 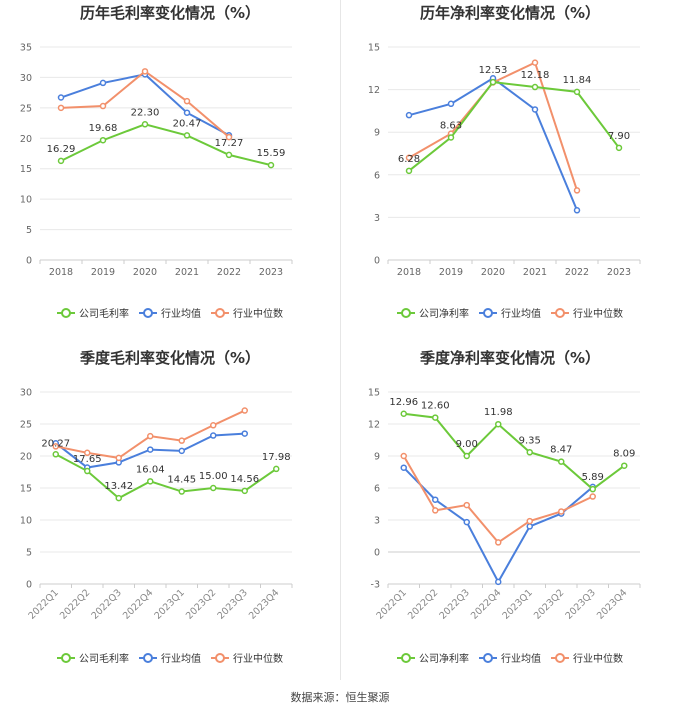 I want to click on data-label: 15.00, so click(x=213, y=476).